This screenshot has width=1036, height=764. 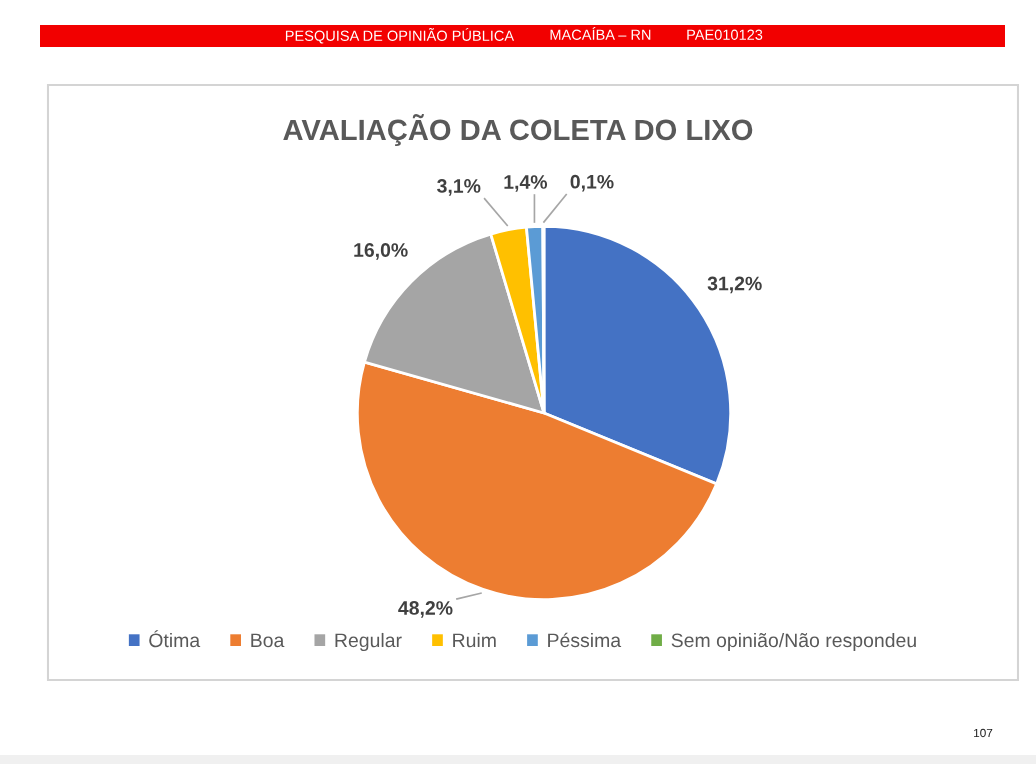 I want to click on text: PESQUISA DE OPINIÃO PÚBLICA, so click(x=400, y=35).